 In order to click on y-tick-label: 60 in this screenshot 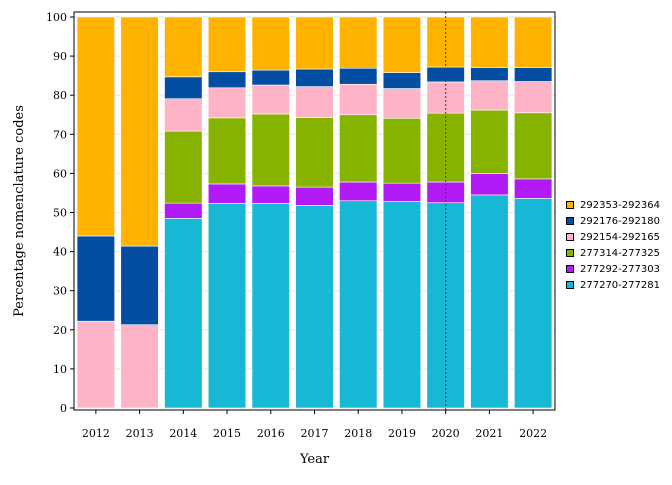, I will do `click(60, 173)`.